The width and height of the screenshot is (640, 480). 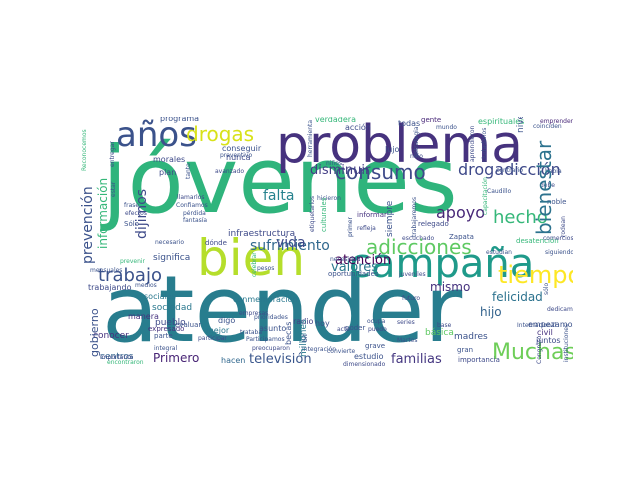 What do you see at coordinates (176, 358) in the screenshot?
I see `word-primero: Primero` at bounding box center [176, 358].